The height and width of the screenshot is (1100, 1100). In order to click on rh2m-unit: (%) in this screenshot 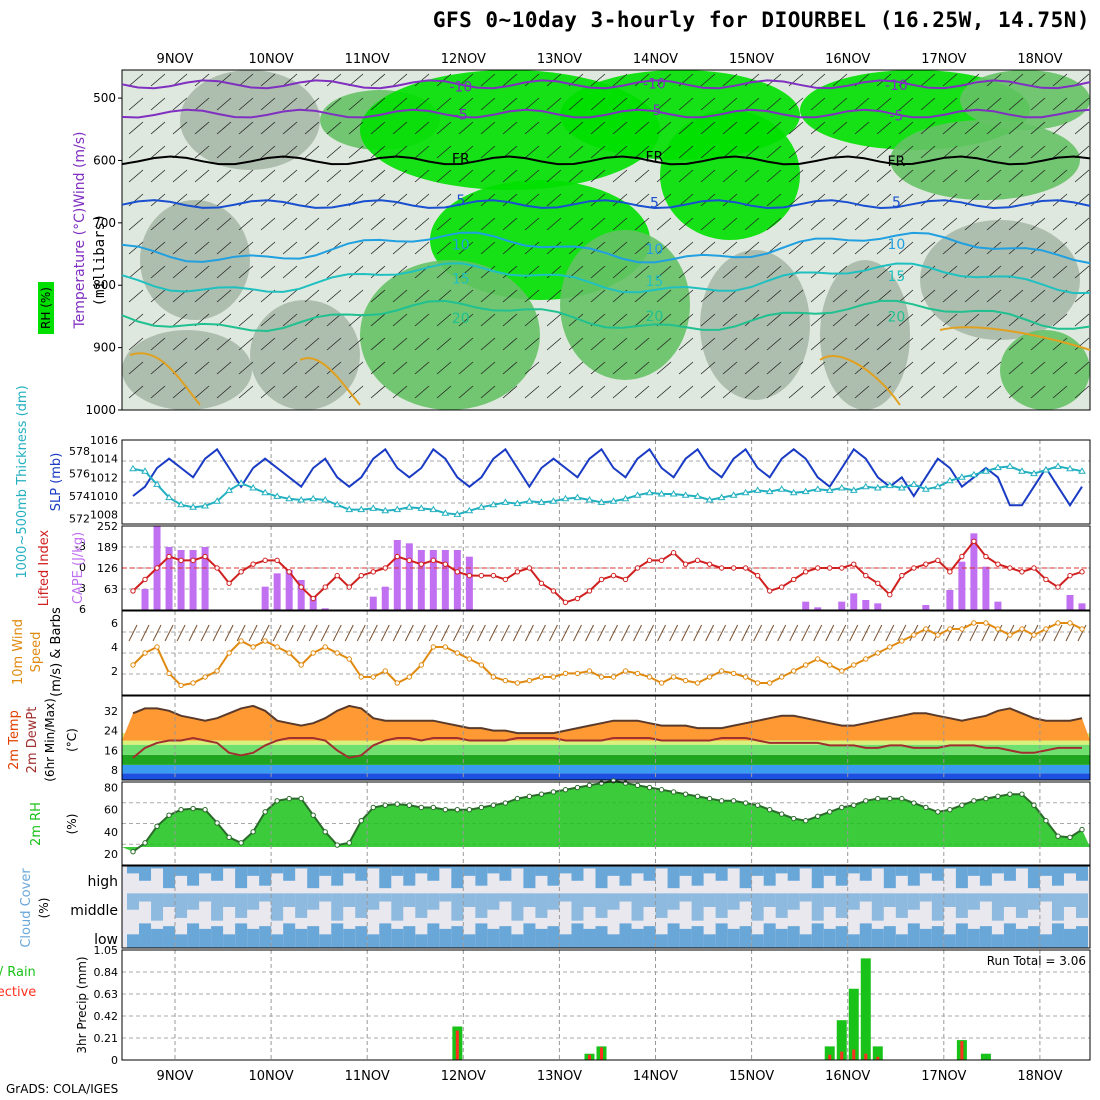, I will do `click(72, 824)`.